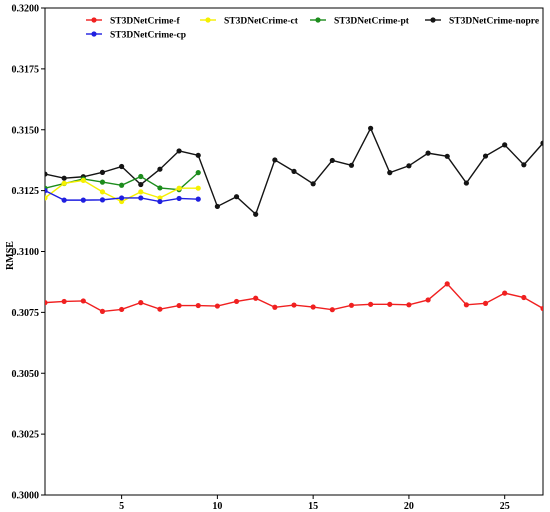 The image size is (550, 512). Describe the element at coordinates (94, 20) in the screenshot. I see `legend-marker-st3dnetcrime-f` at that location.